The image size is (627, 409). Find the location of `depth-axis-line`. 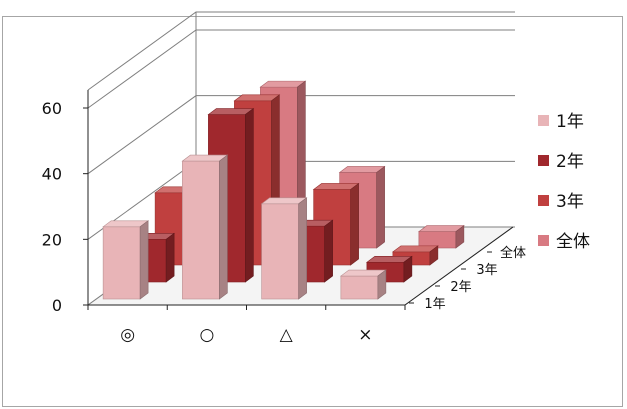

depth-axis-line is located at coordinates (459, 266).